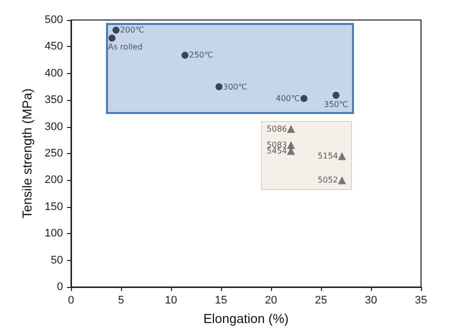 The image size is (463, 330). I want to click on y-tick-label: 100, so click(53, 234).